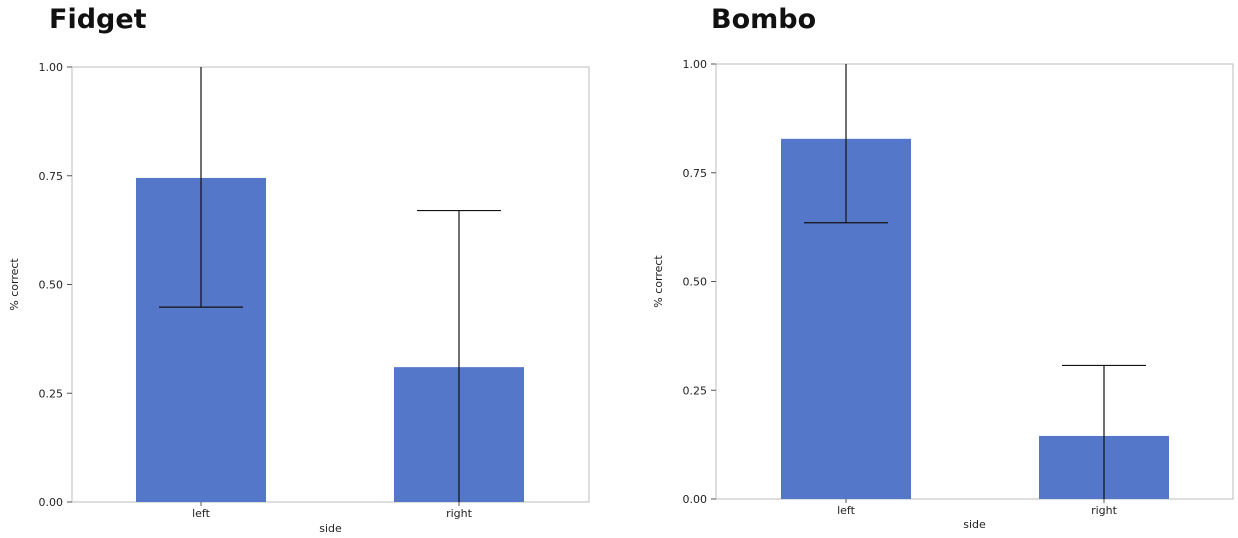 This screenshot has height=538, width=1238. I want to click on bombo-x-axis-label: side, so click(974, 524).